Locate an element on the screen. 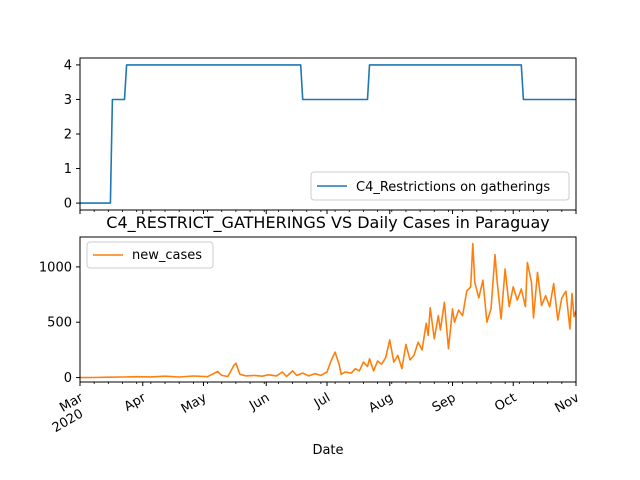 This screenshot has width=640, height=480. cases-legend: new_cases is located at coordinates (150, 255).